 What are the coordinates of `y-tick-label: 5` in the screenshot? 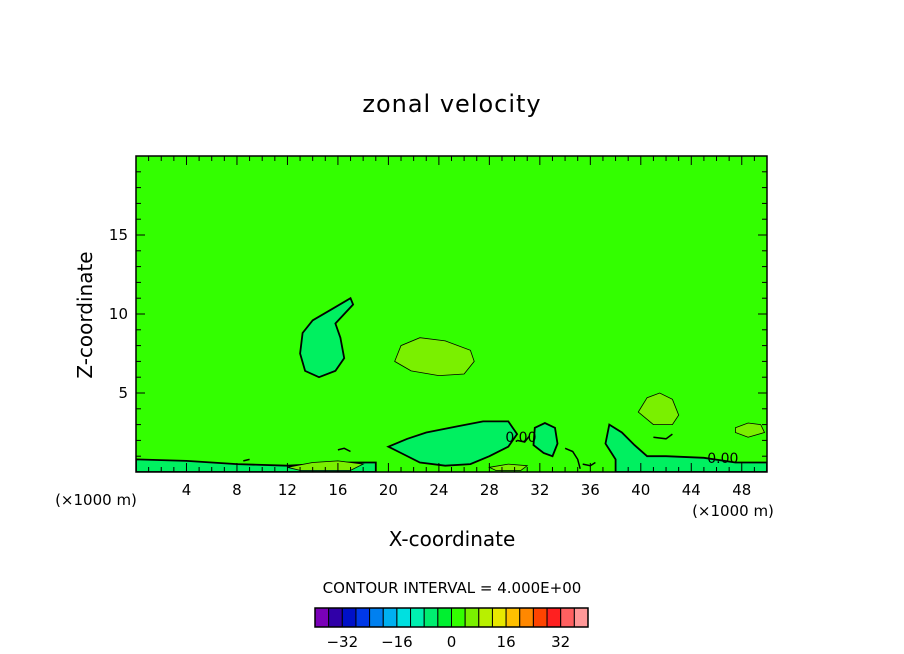 It's located at (123, 393).